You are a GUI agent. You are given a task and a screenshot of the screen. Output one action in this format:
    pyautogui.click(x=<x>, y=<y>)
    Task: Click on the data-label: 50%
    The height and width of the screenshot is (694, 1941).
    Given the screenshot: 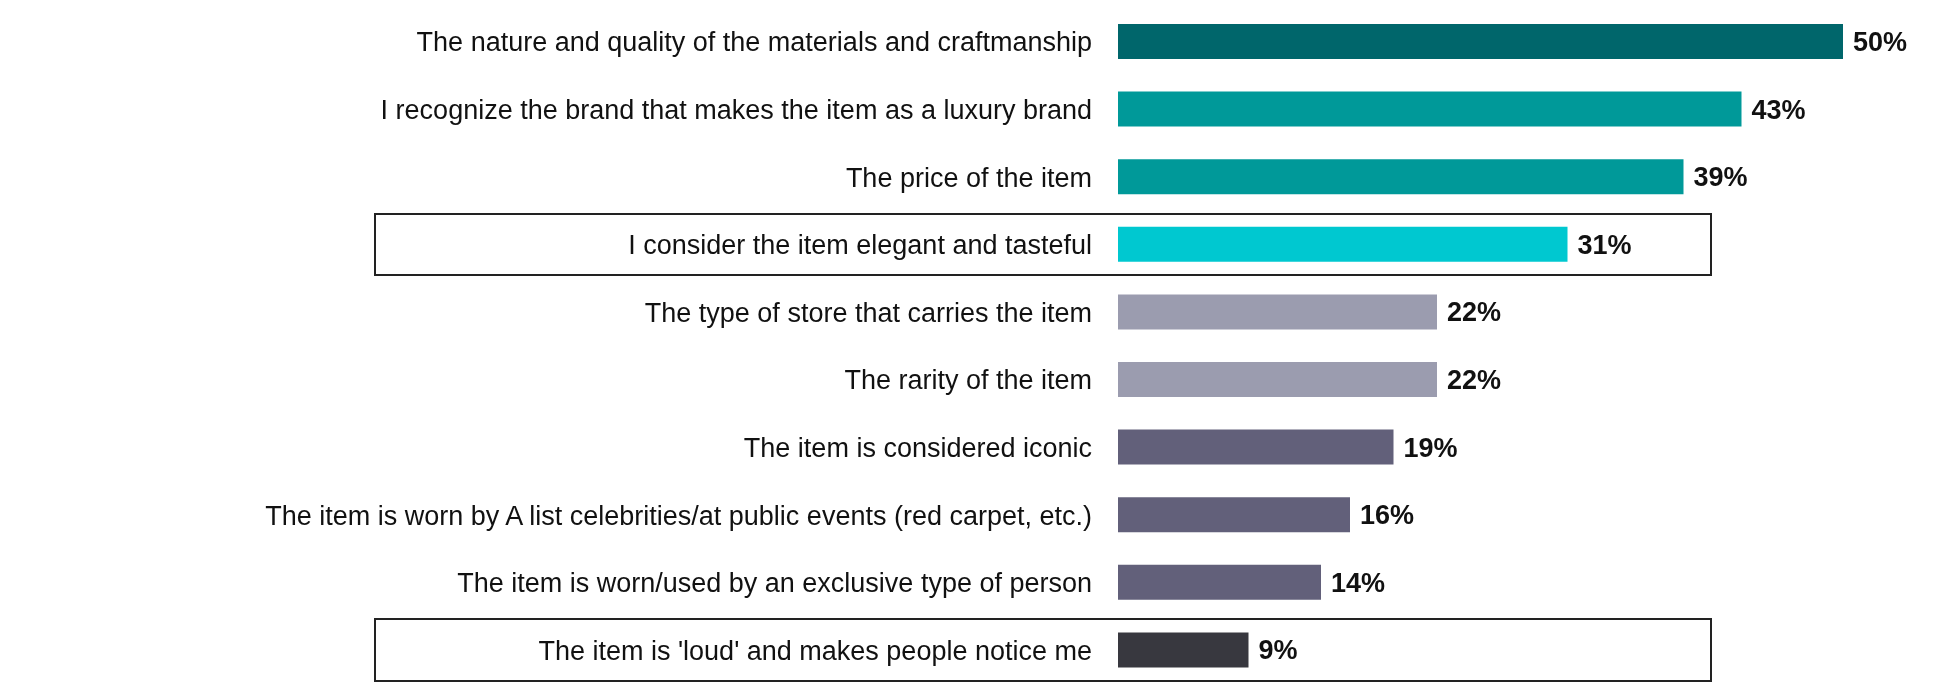 What is the action you would take?
    pyautogui.click(x=1880, y=42)
    